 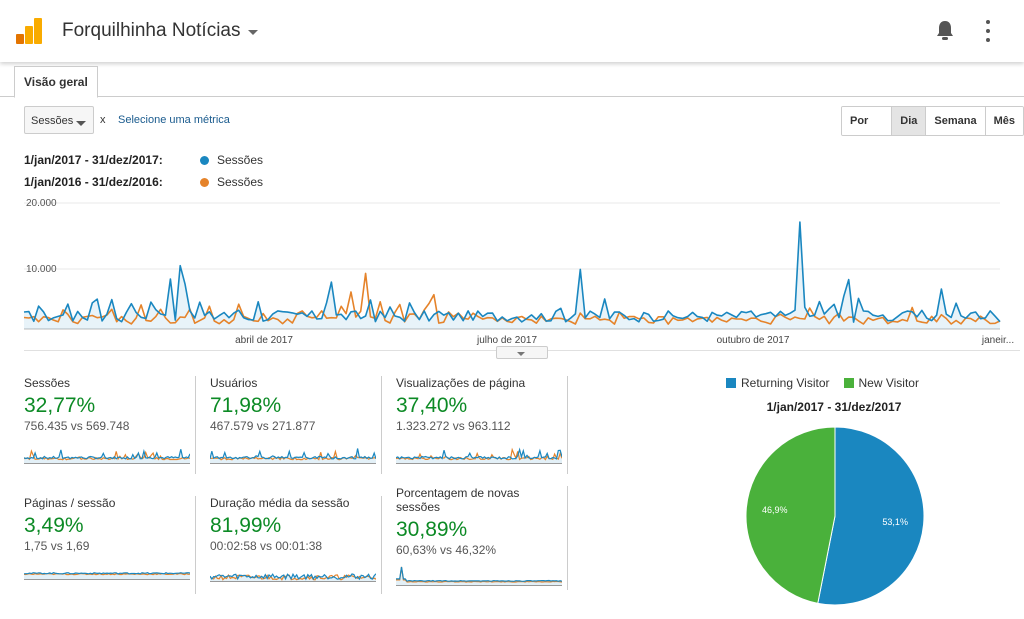 What do you see at coordinates (151, 30) in the screenshot?
I see `property-name: Forquilhinha Notícias` at bounding box center [151, 30].